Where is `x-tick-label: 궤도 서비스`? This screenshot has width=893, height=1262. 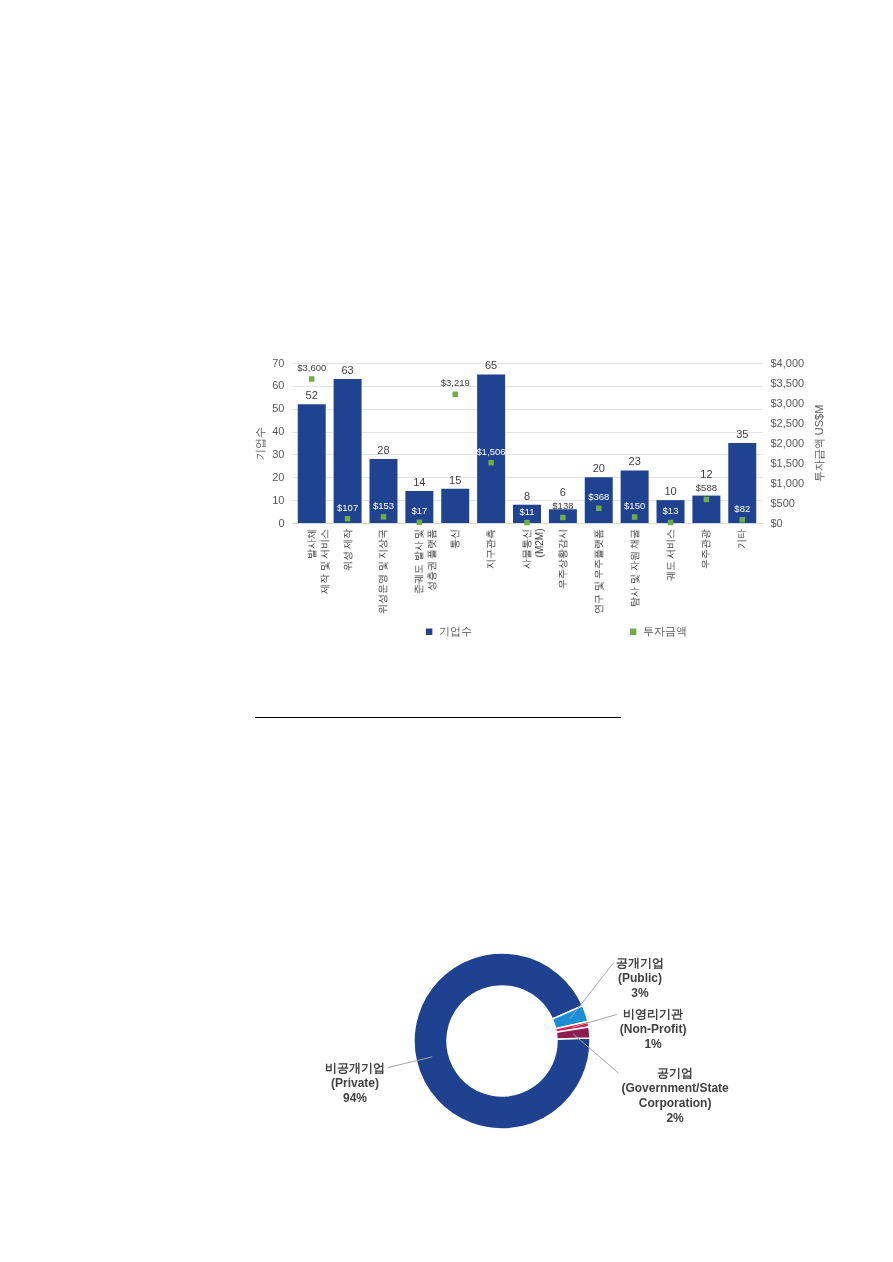
x-tick-label: 궤도 서비스 is located at coordinates (670, 555).